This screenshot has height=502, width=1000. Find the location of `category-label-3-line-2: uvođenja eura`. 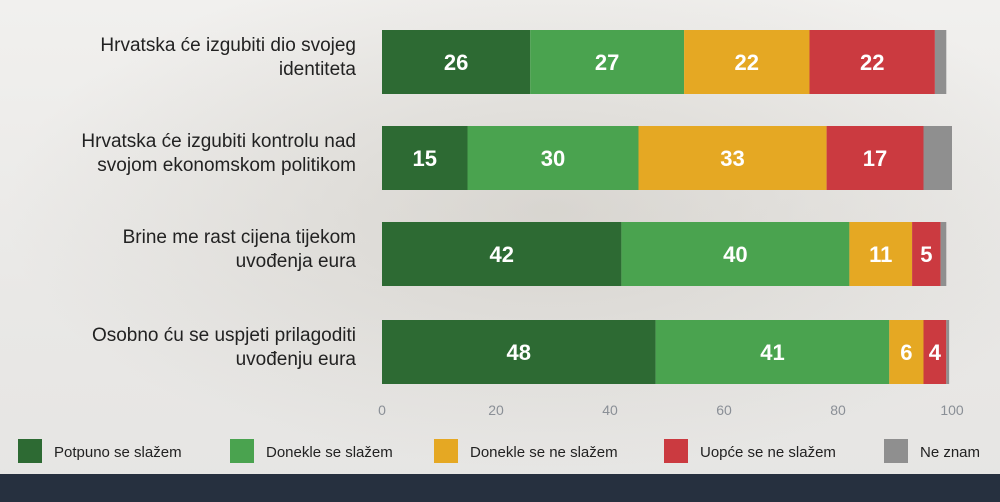

category-label-3-line-2: uvođenja eura is located at coordinates (296, 261).